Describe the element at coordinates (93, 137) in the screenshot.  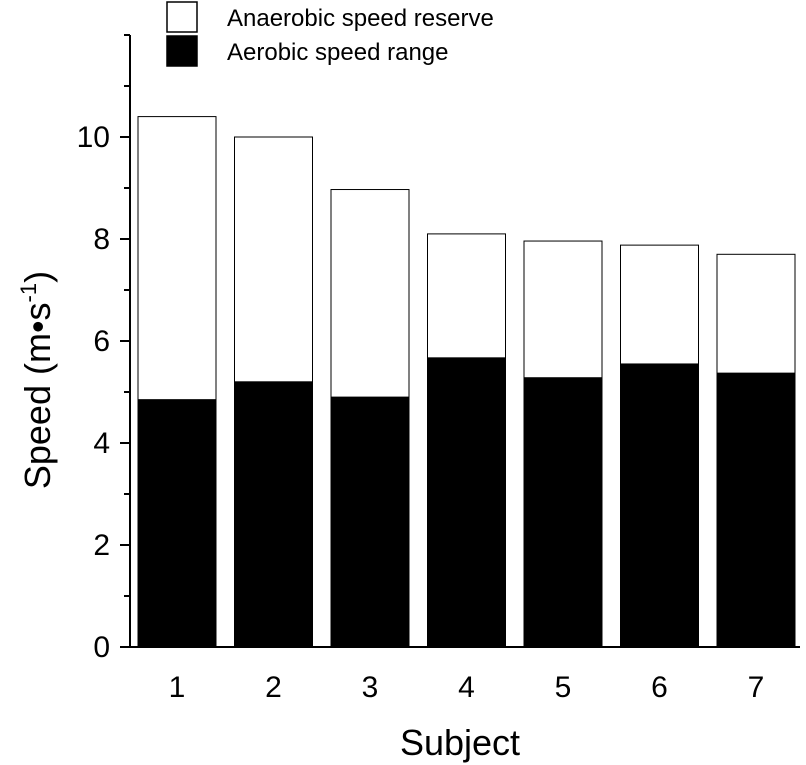
I see `y-tick-label: 10` at that location.